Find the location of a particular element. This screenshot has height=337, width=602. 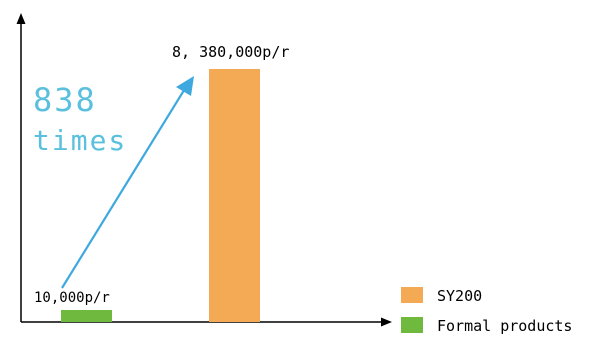

legend-label-formal-products: Formal products is located at coordinates (504, 326).